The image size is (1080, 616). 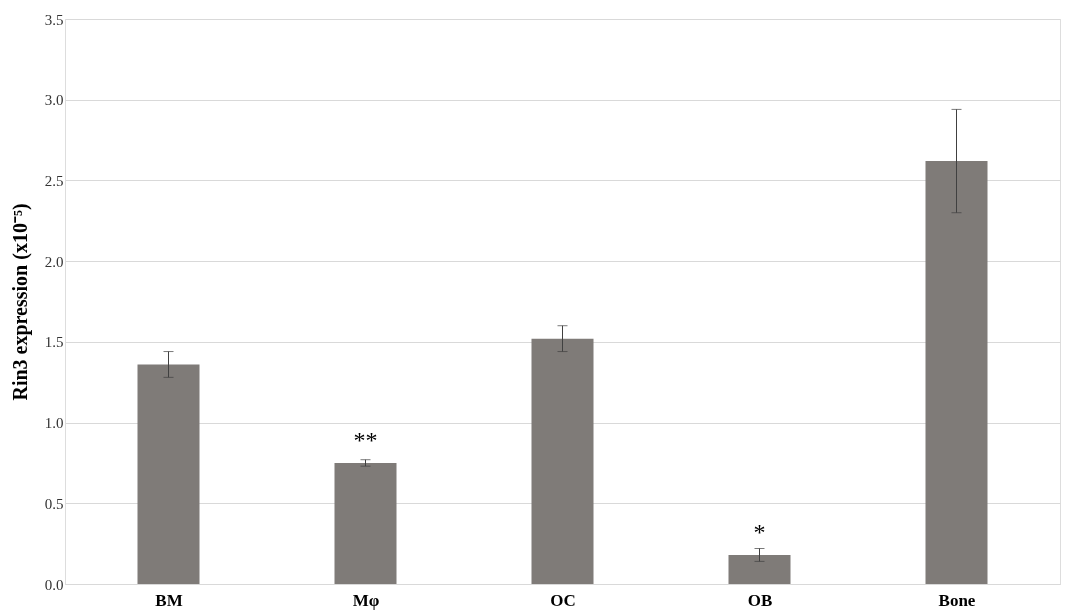 What do you see at coordinates (365, 439) in the screenshot?
I see `annotation: **` at bounding box center [365, 439].